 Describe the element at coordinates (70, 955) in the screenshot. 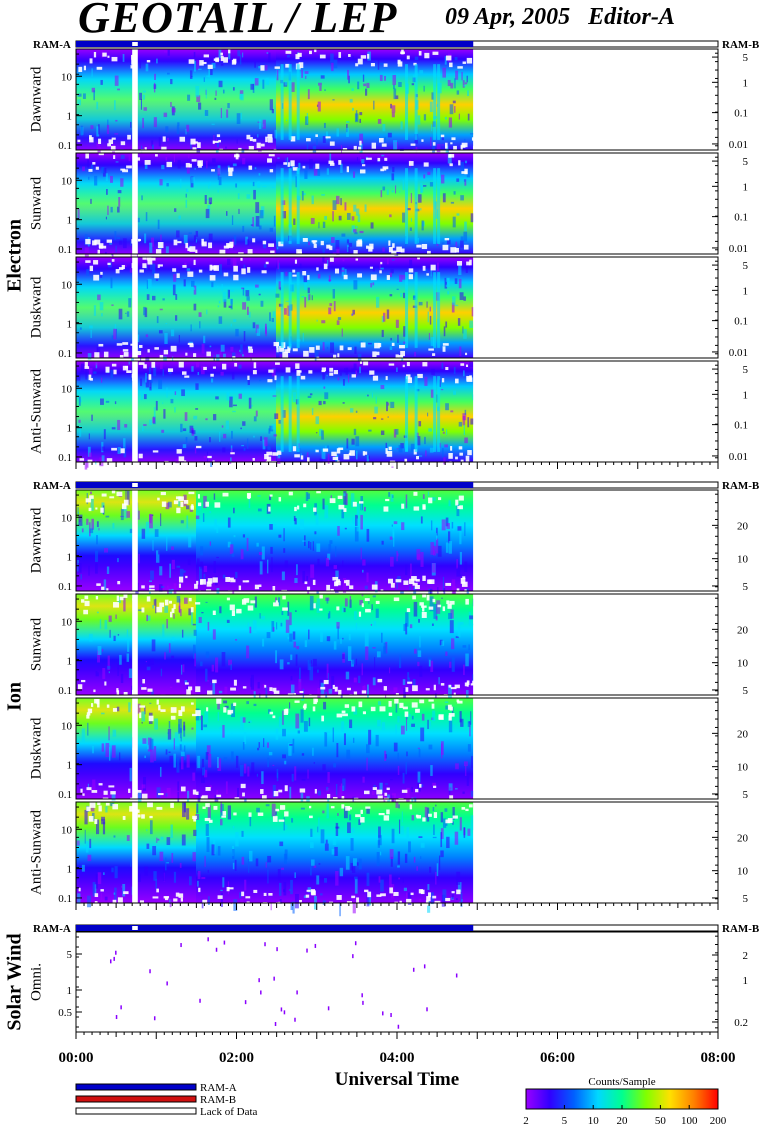

I see `y-tick-label-left: 5` at that location.